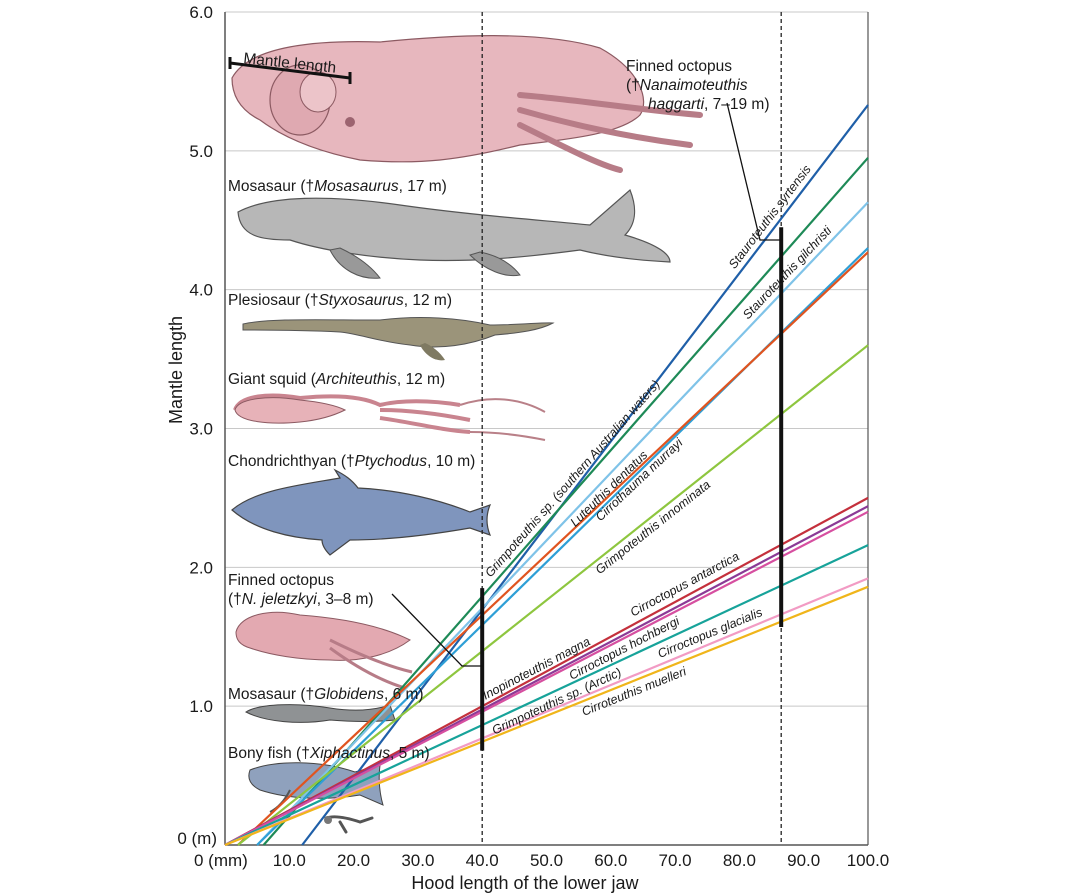  I want to click on diver-illustration, so click(349, 824).